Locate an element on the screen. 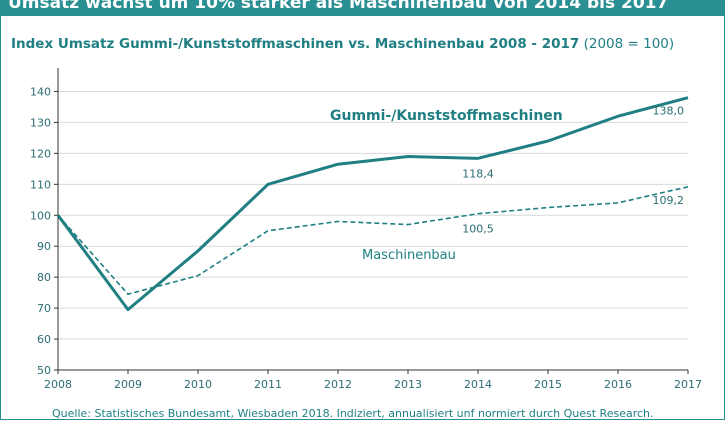 The image size is (725, 421). x-tick-label: 2015 is located at coordinates (548, 384).